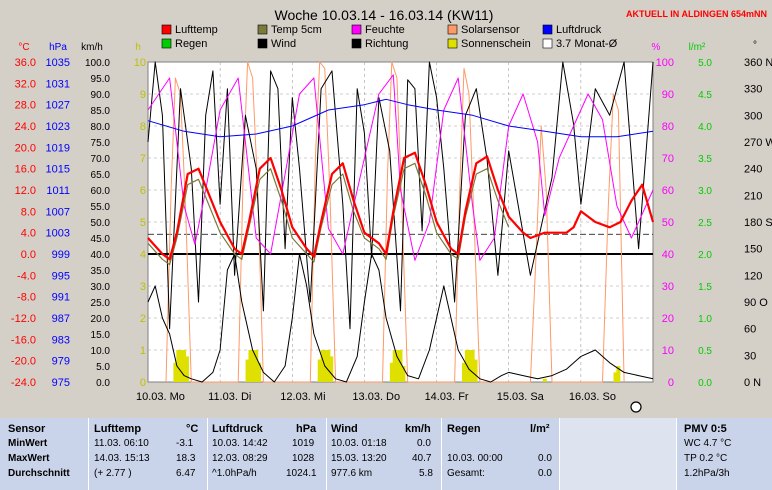 This screenshot has height=490, width=772. I want to click on legend-label: Wind, so click(283, 44).